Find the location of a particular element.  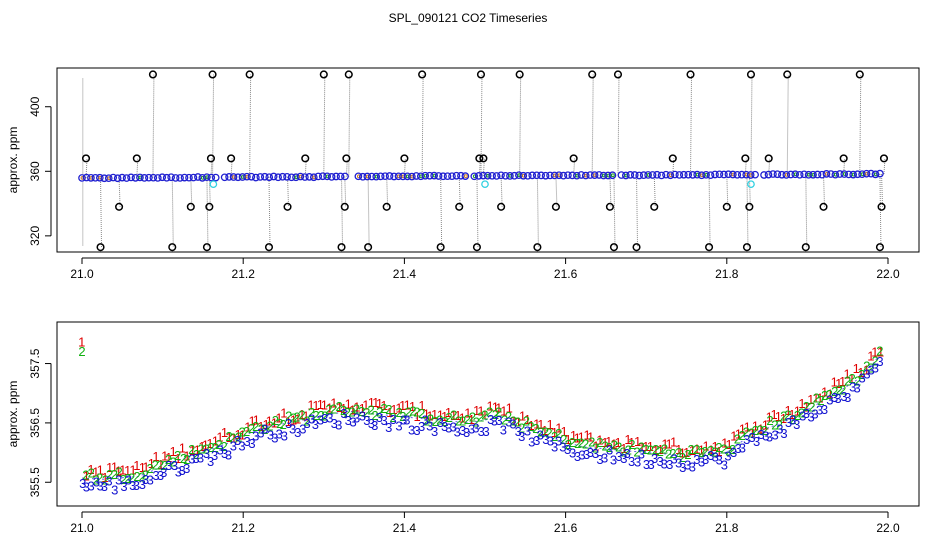

y-tick-label: 356.5 is located at coordinates (35, 423).